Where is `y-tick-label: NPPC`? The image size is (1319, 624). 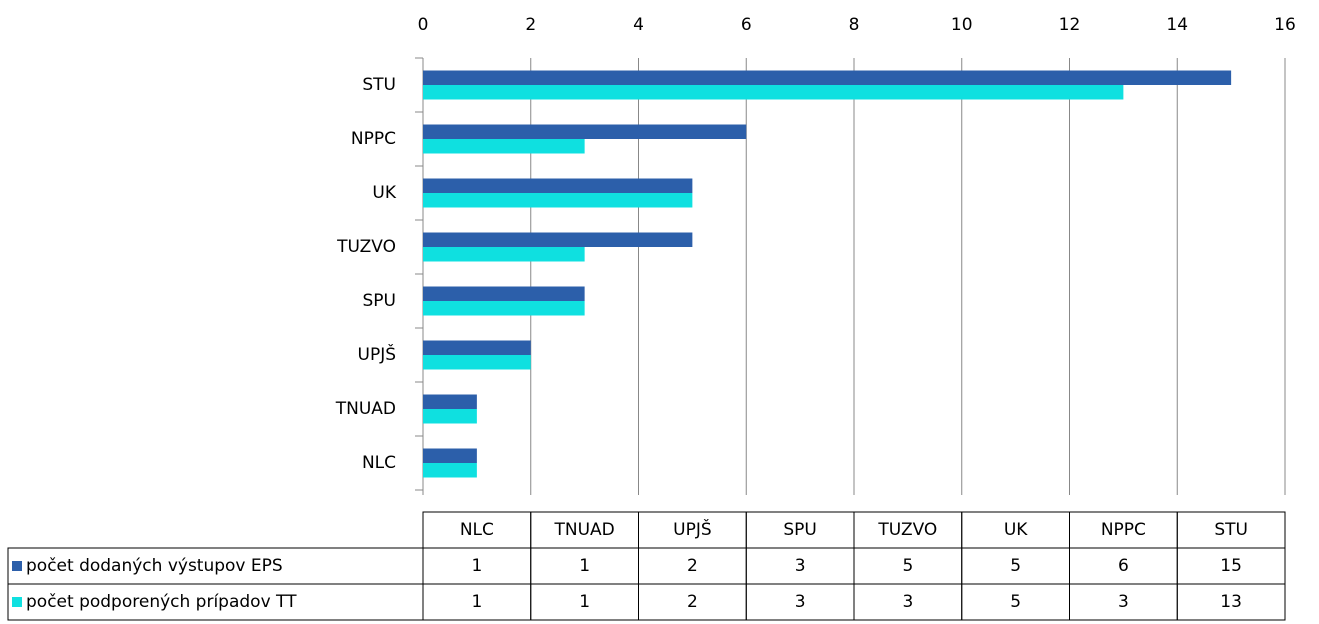
y-tick-label: NPPC is located at coordinates (373, 139).